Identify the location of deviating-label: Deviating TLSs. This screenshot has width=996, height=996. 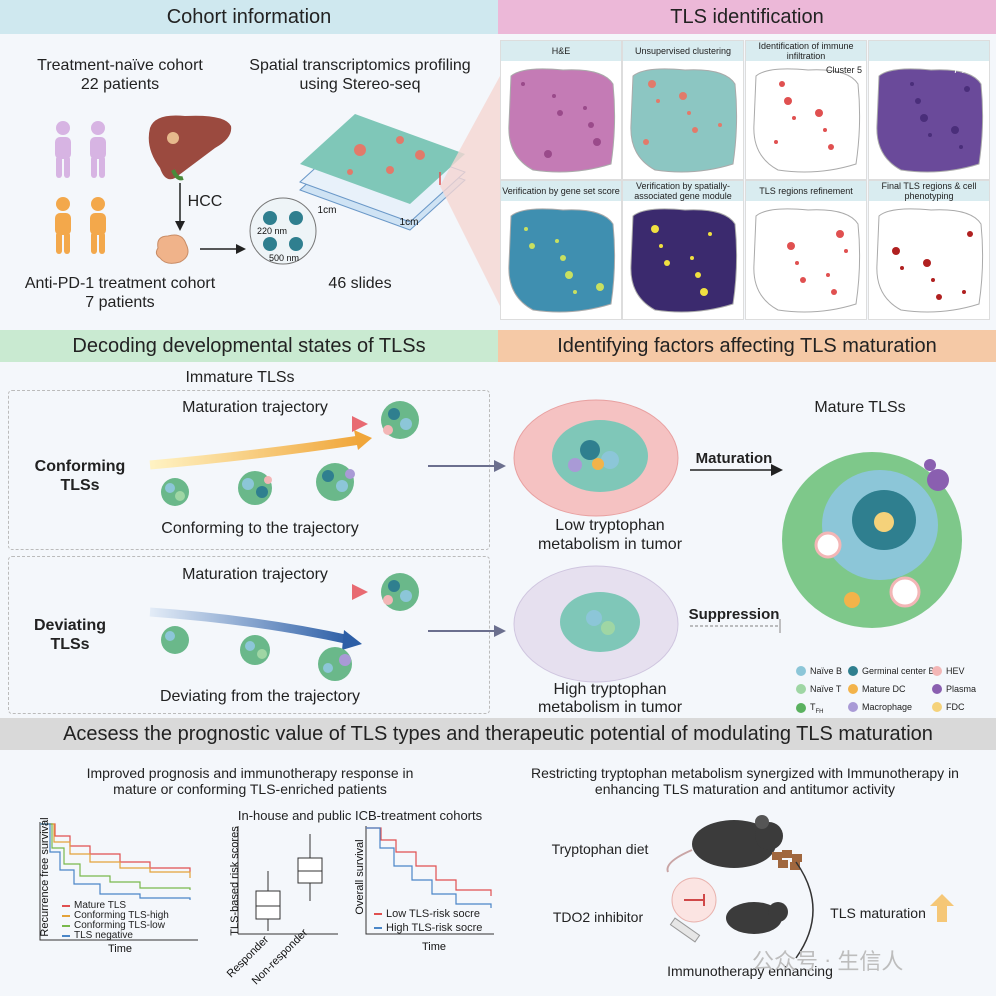
(69, 635).